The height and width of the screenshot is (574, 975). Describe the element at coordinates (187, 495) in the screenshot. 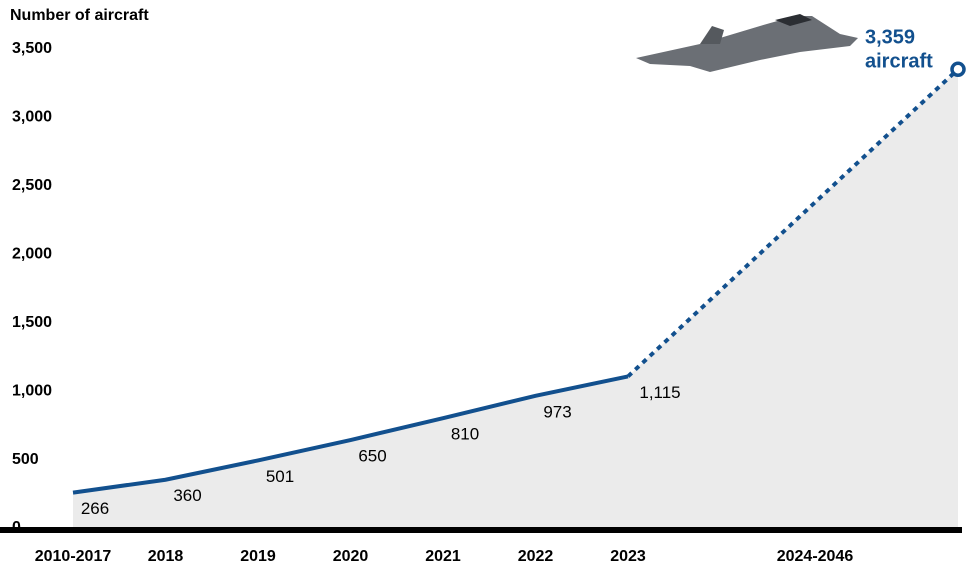

I see `value-label: 360` at that location.